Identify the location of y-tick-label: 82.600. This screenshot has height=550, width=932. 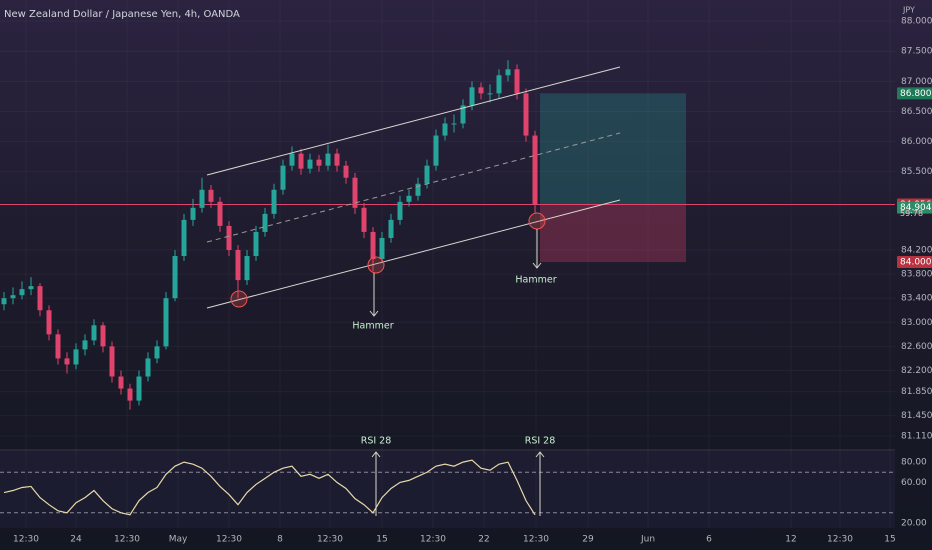
(916, 347).